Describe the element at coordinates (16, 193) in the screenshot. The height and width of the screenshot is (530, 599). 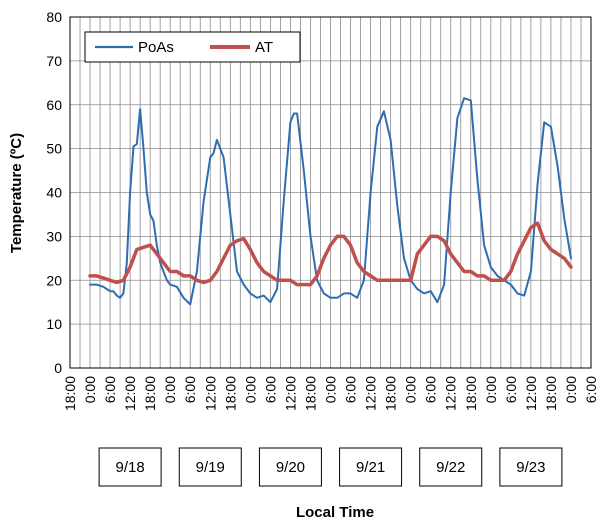
I see `y-axis-title: Temperature (ºC)` at that location.